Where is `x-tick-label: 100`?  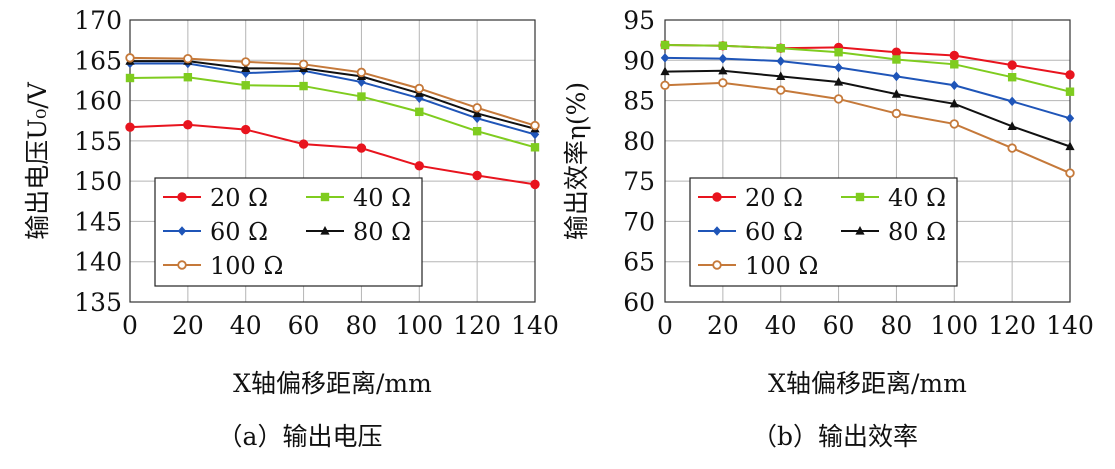 x-tick-label: 100 is located at coordinates (419, 325).